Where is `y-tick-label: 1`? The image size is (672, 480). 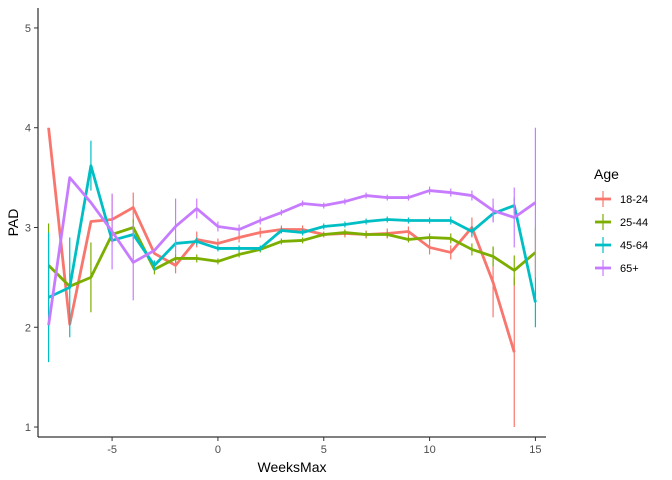 y-tick-label: 1 is located at coordinates (28, 428).